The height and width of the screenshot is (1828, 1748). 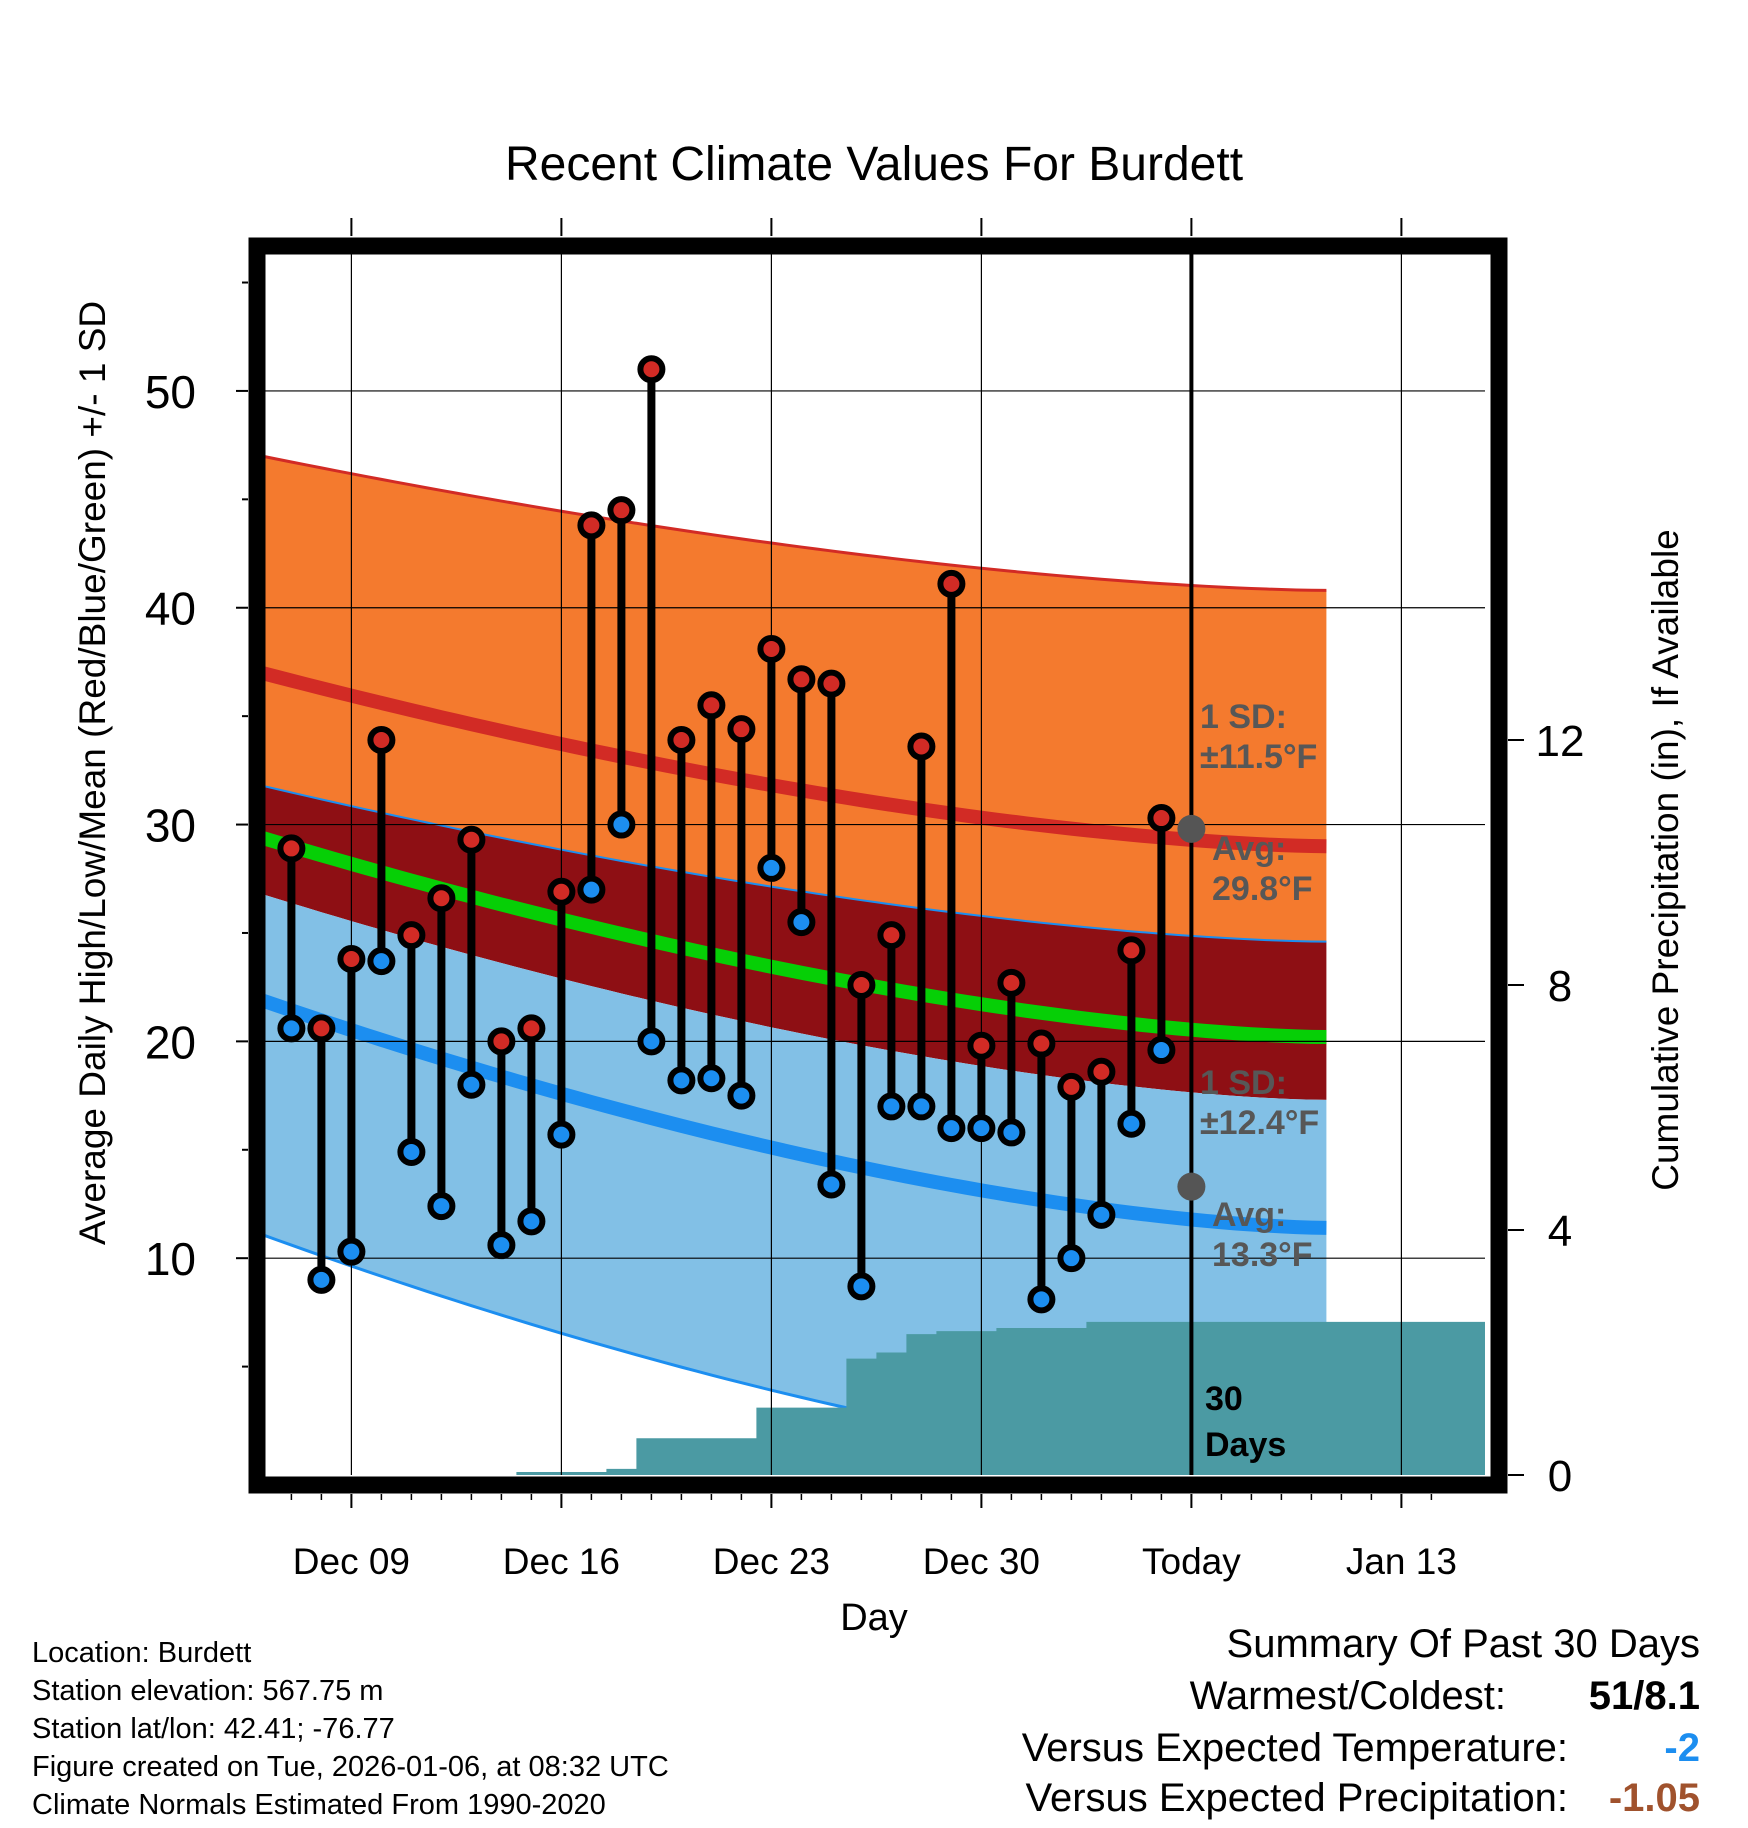 What do you see at coordinates (796, 523) in the screenshot?
I see `high-upper-edge` at bounding box center [796, 523].